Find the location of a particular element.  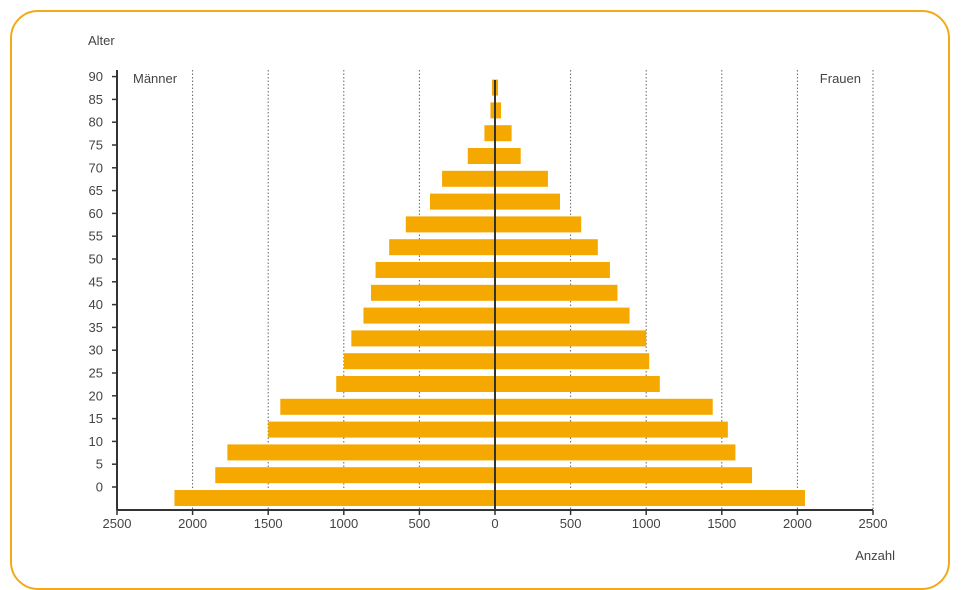

y-tick-label: 5 is located at coordinates (99, 464).